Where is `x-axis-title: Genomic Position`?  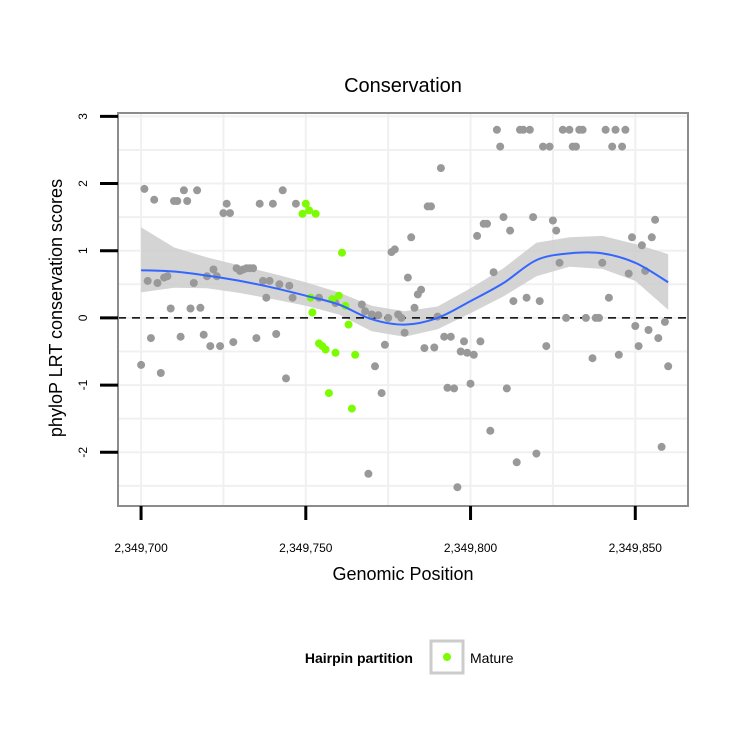 x-axis-title: Genomic Position is located at coordinates (402, 574).